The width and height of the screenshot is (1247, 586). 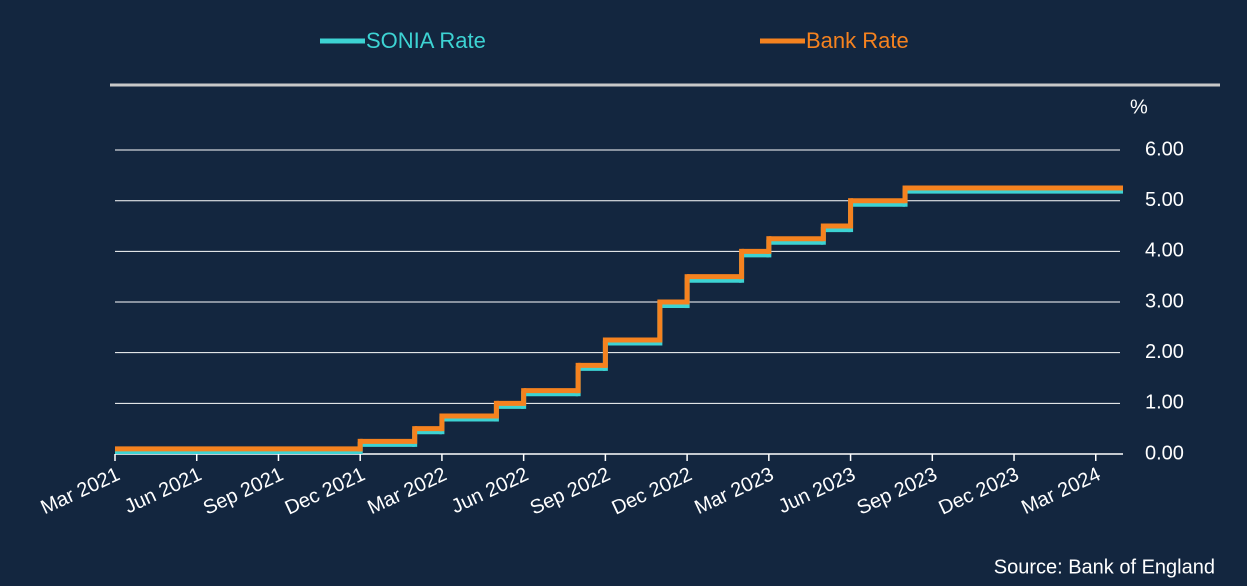 I want to click on y-axis-label: %, so click(x=1139, y=107).